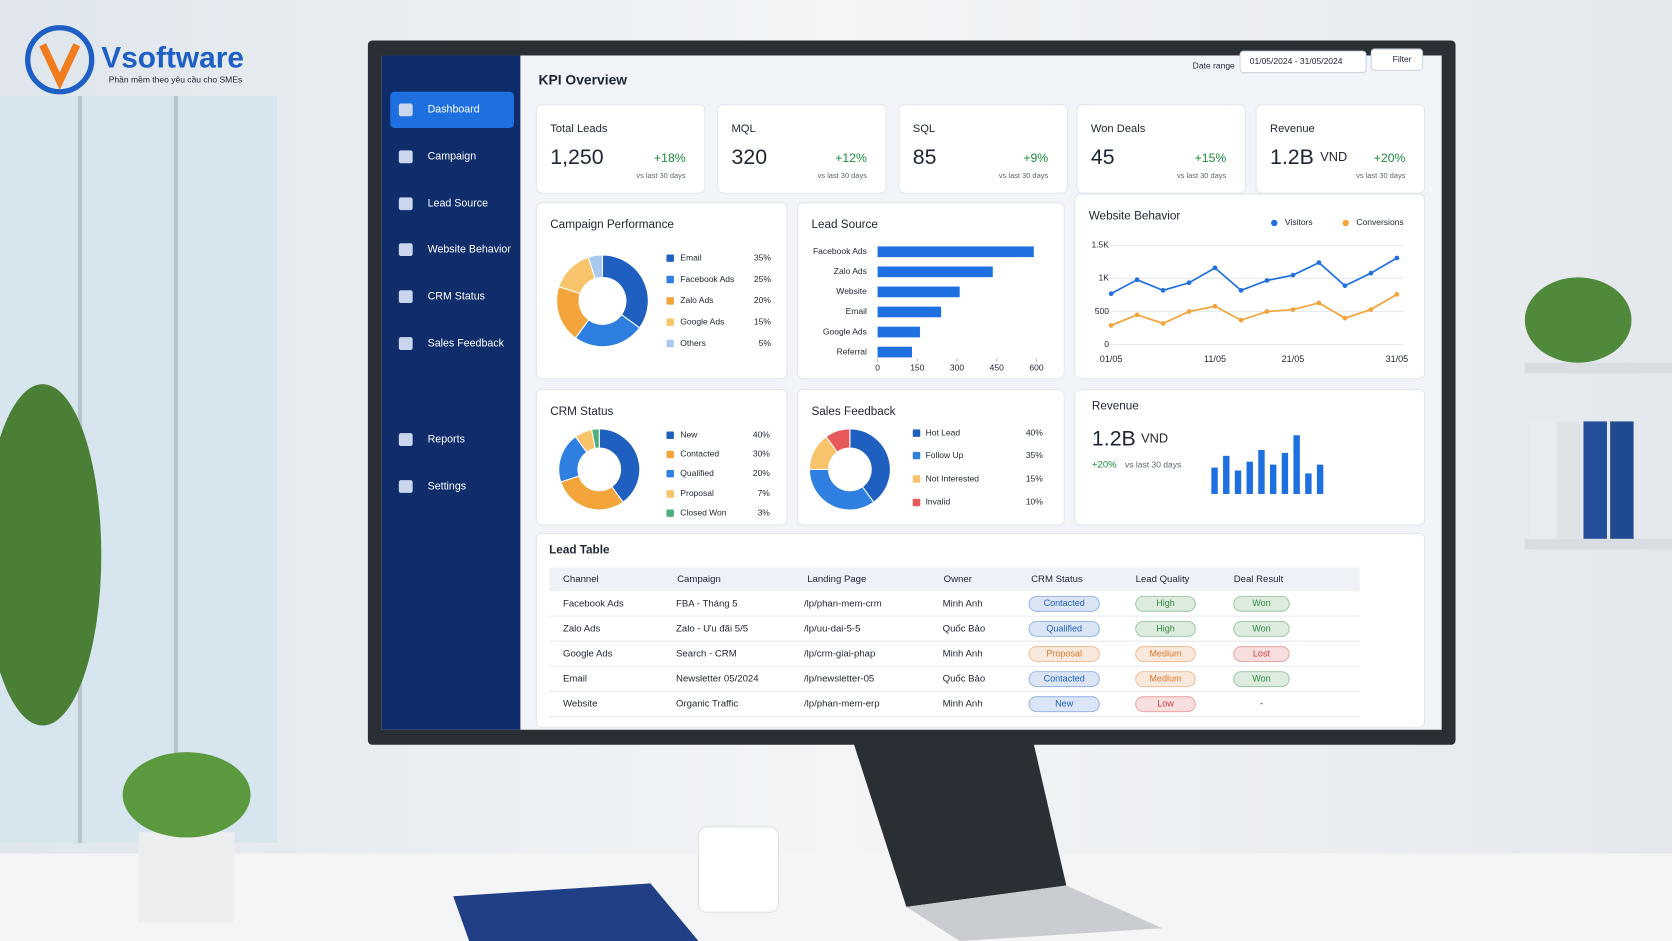 The width and height of the screenshot is (1672, 941). Describe the element at coordinates (717, 679) in the screenshot. I see `table-cell: Newsletter 05/2024` at that location.